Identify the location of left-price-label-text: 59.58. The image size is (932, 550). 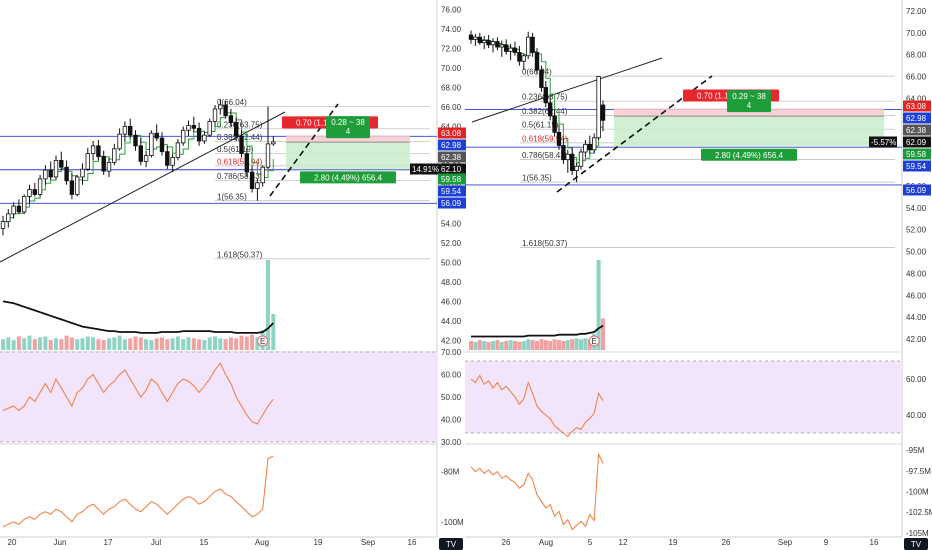
(451, 179).